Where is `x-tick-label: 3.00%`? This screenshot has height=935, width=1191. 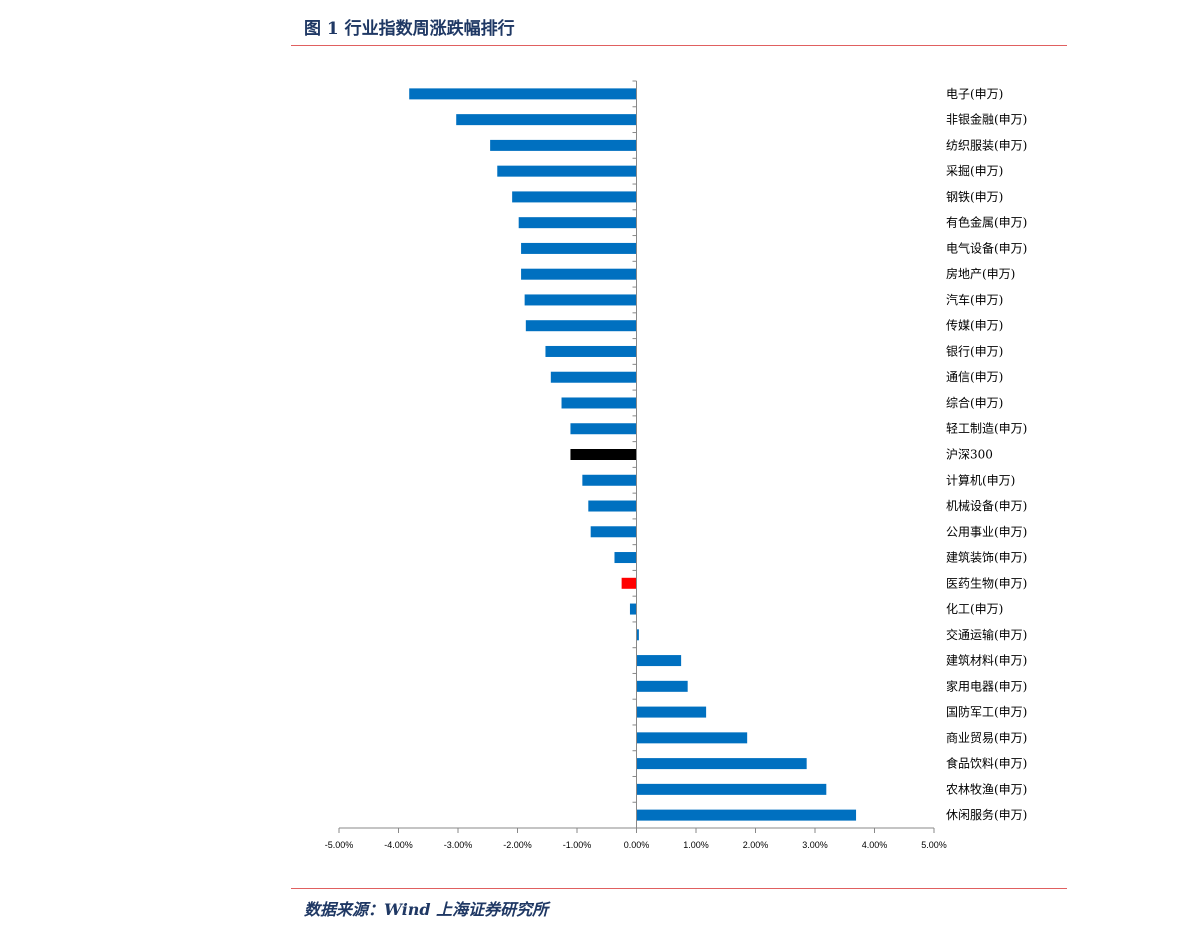
x-tick-label: 3.00% is located at coordinates (815, 845).